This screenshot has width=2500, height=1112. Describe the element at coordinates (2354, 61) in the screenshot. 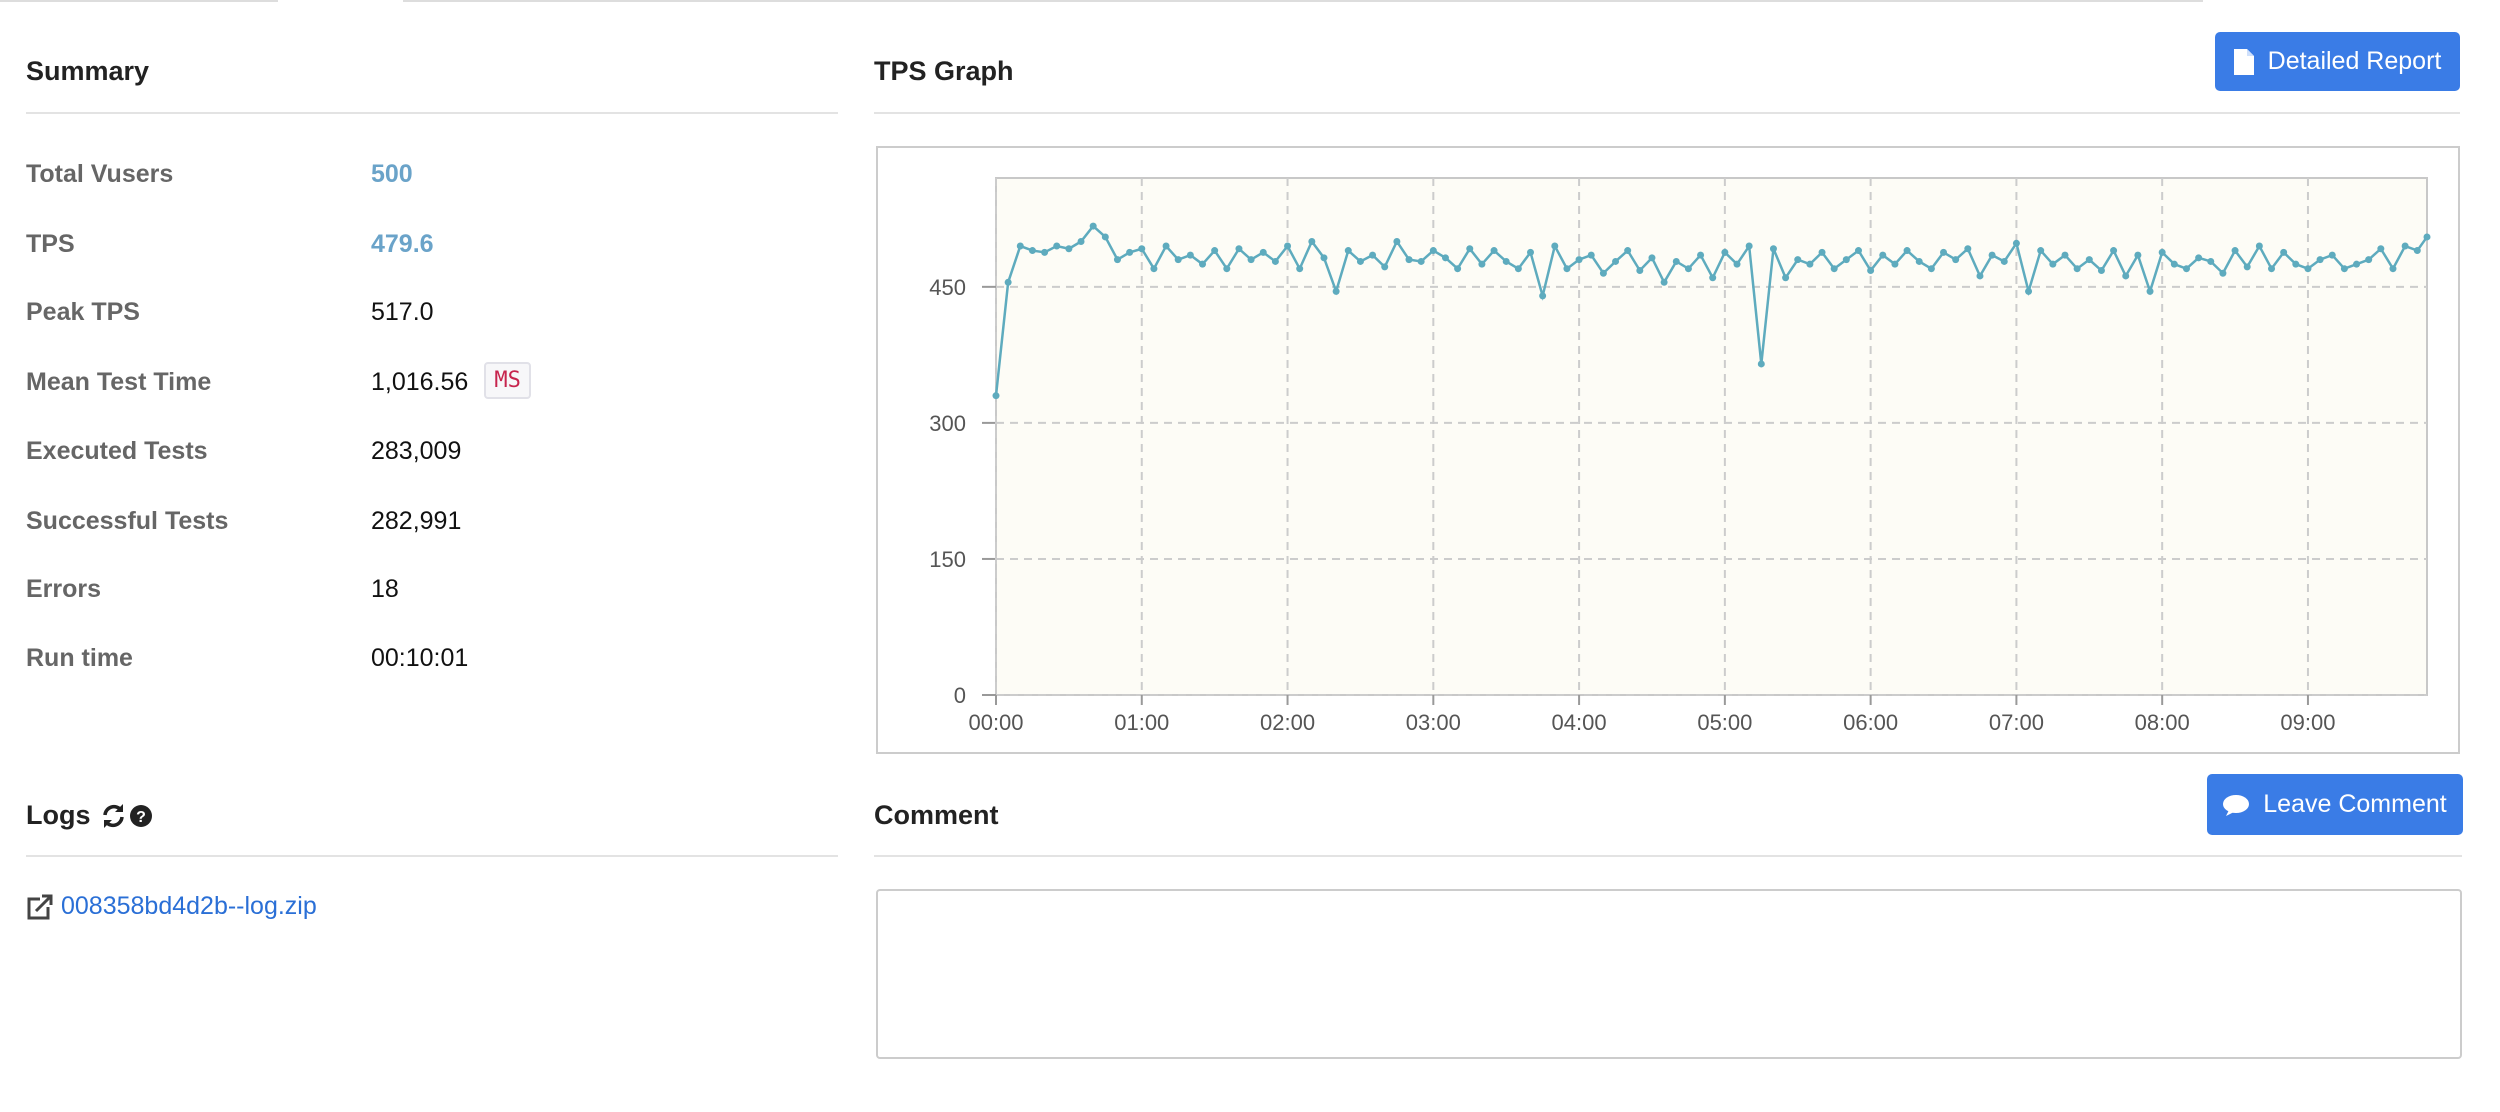

I see `button-label: Detailed Report` at that location.